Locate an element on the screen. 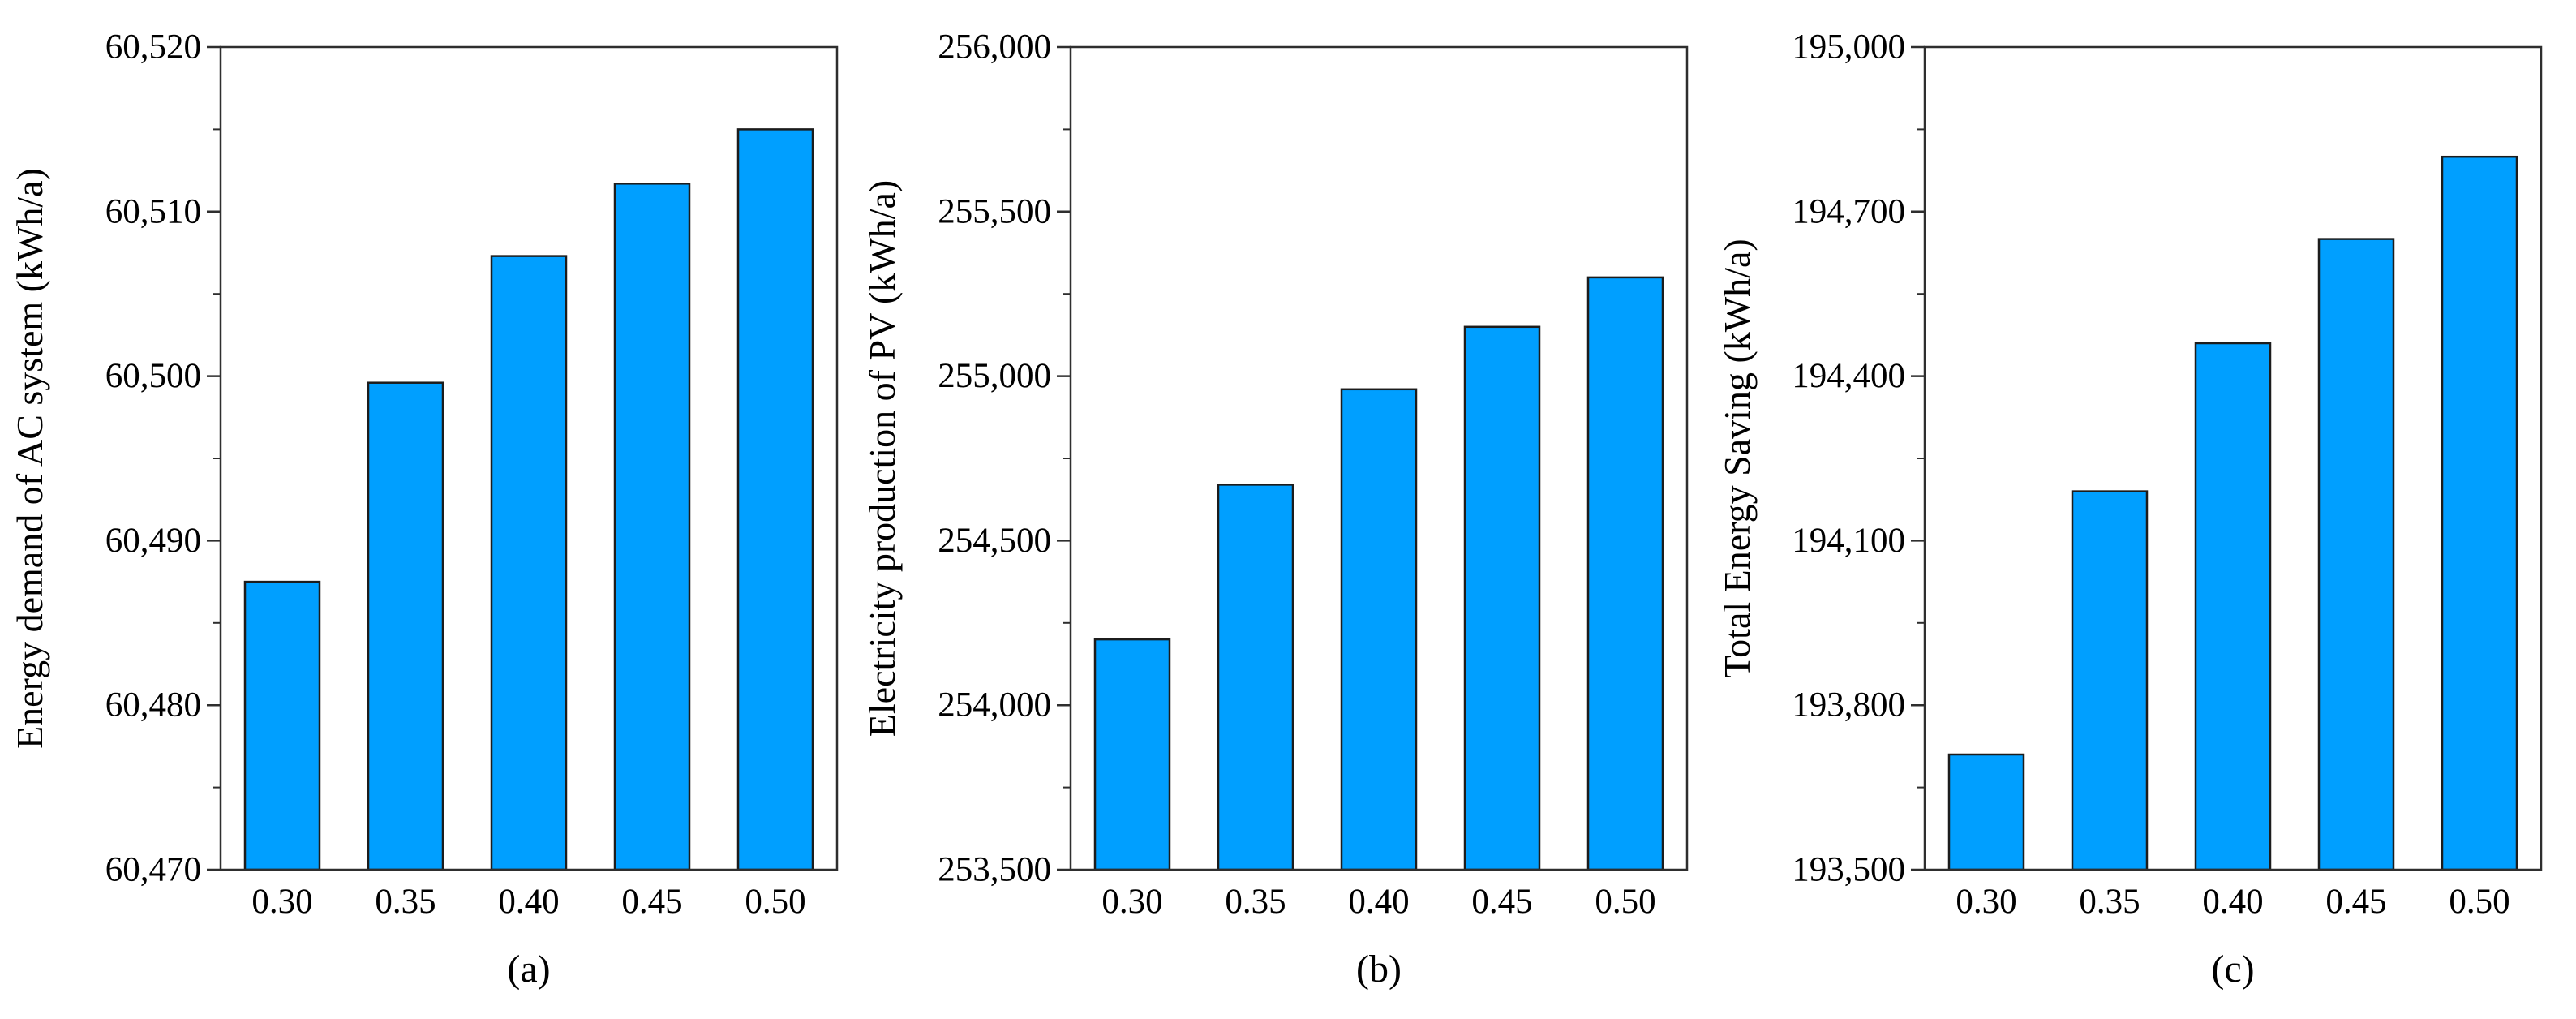  y-tick-label: 194,100 is located at coordinates (1848, 541).